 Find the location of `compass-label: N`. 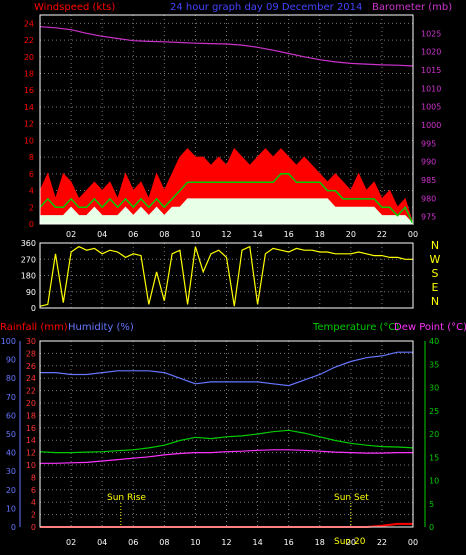

compass-label: N is located at coordinates (435, 301).